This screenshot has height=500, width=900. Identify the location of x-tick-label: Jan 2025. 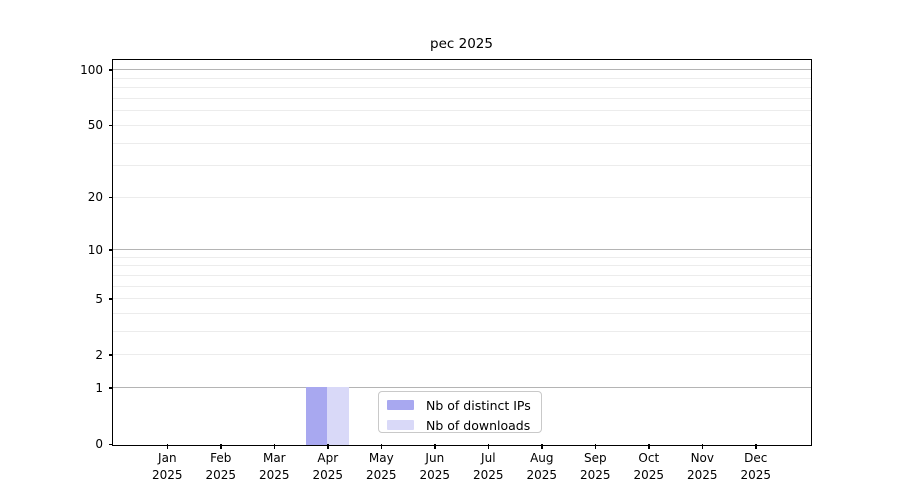
(167, 466).